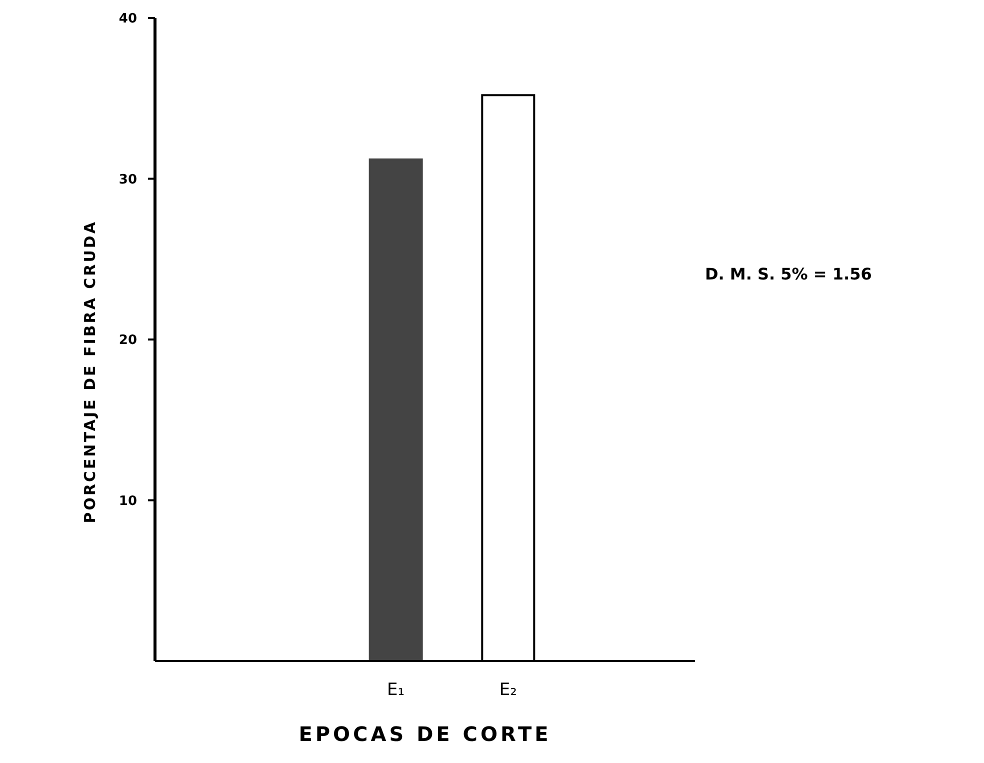 Image resolution: width=984 pixels, height=763 pixels. I want to click on y-tick-label: 10, so click(127, 501).